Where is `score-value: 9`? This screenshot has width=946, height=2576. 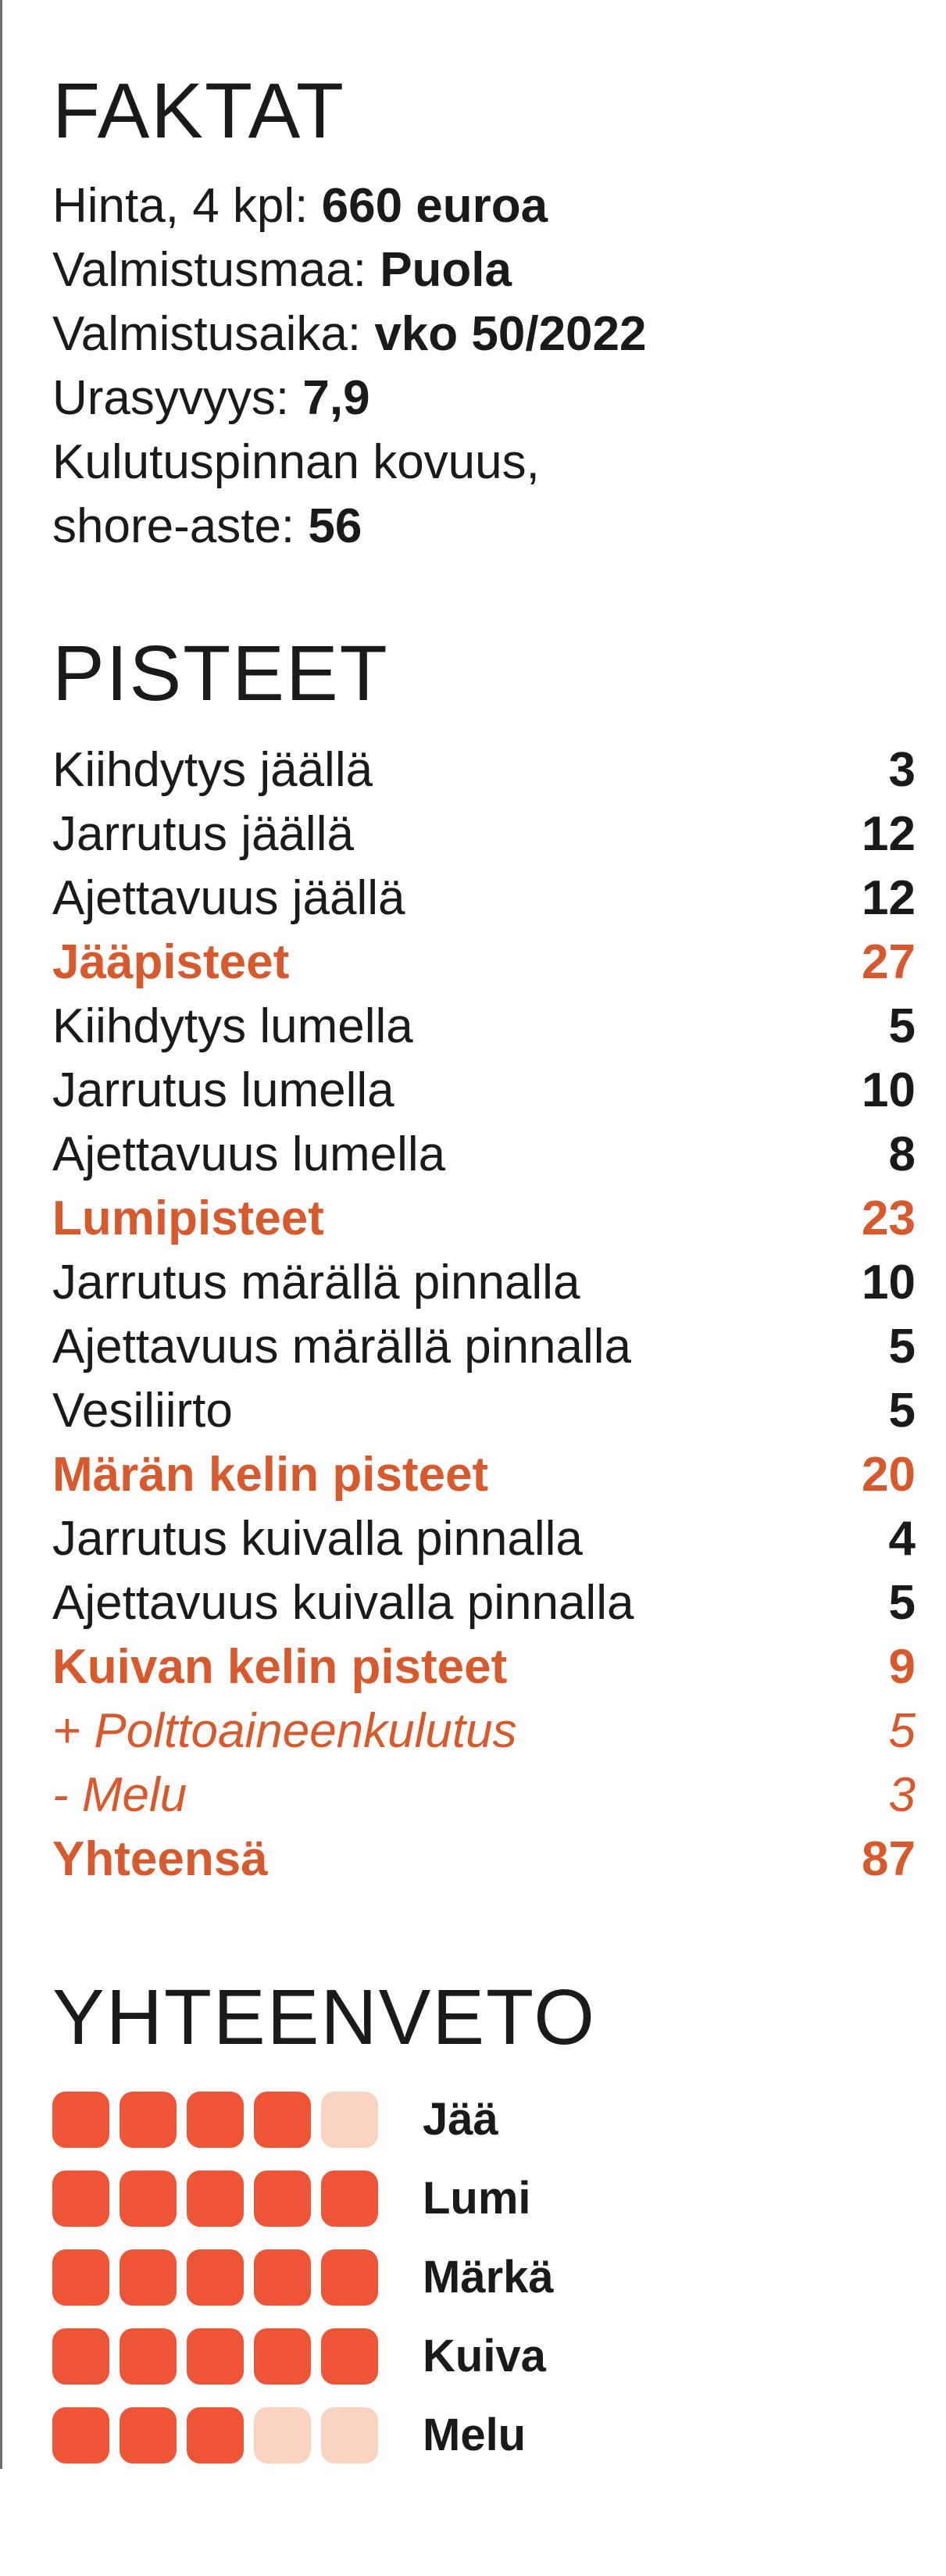
score-value: 9 is located at coordinates (902, 1667).